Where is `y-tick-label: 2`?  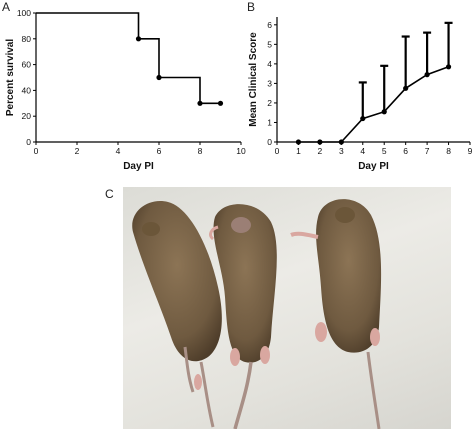
y-tick-label: 2 is located at coordinates (269, 103).